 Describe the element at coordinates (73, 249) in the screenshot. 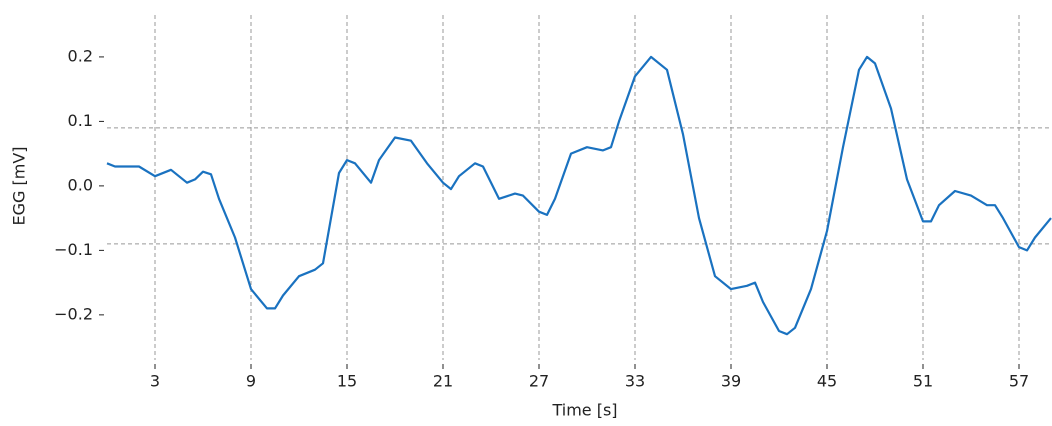

I see `y-tick-label: −0.1` at that location.